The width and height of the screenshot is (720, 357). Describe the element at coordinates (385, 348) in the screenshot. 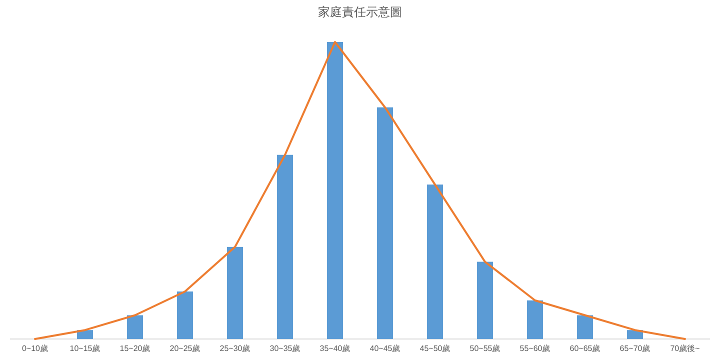

I see `x-tick-label: 40~45歲` at that location.